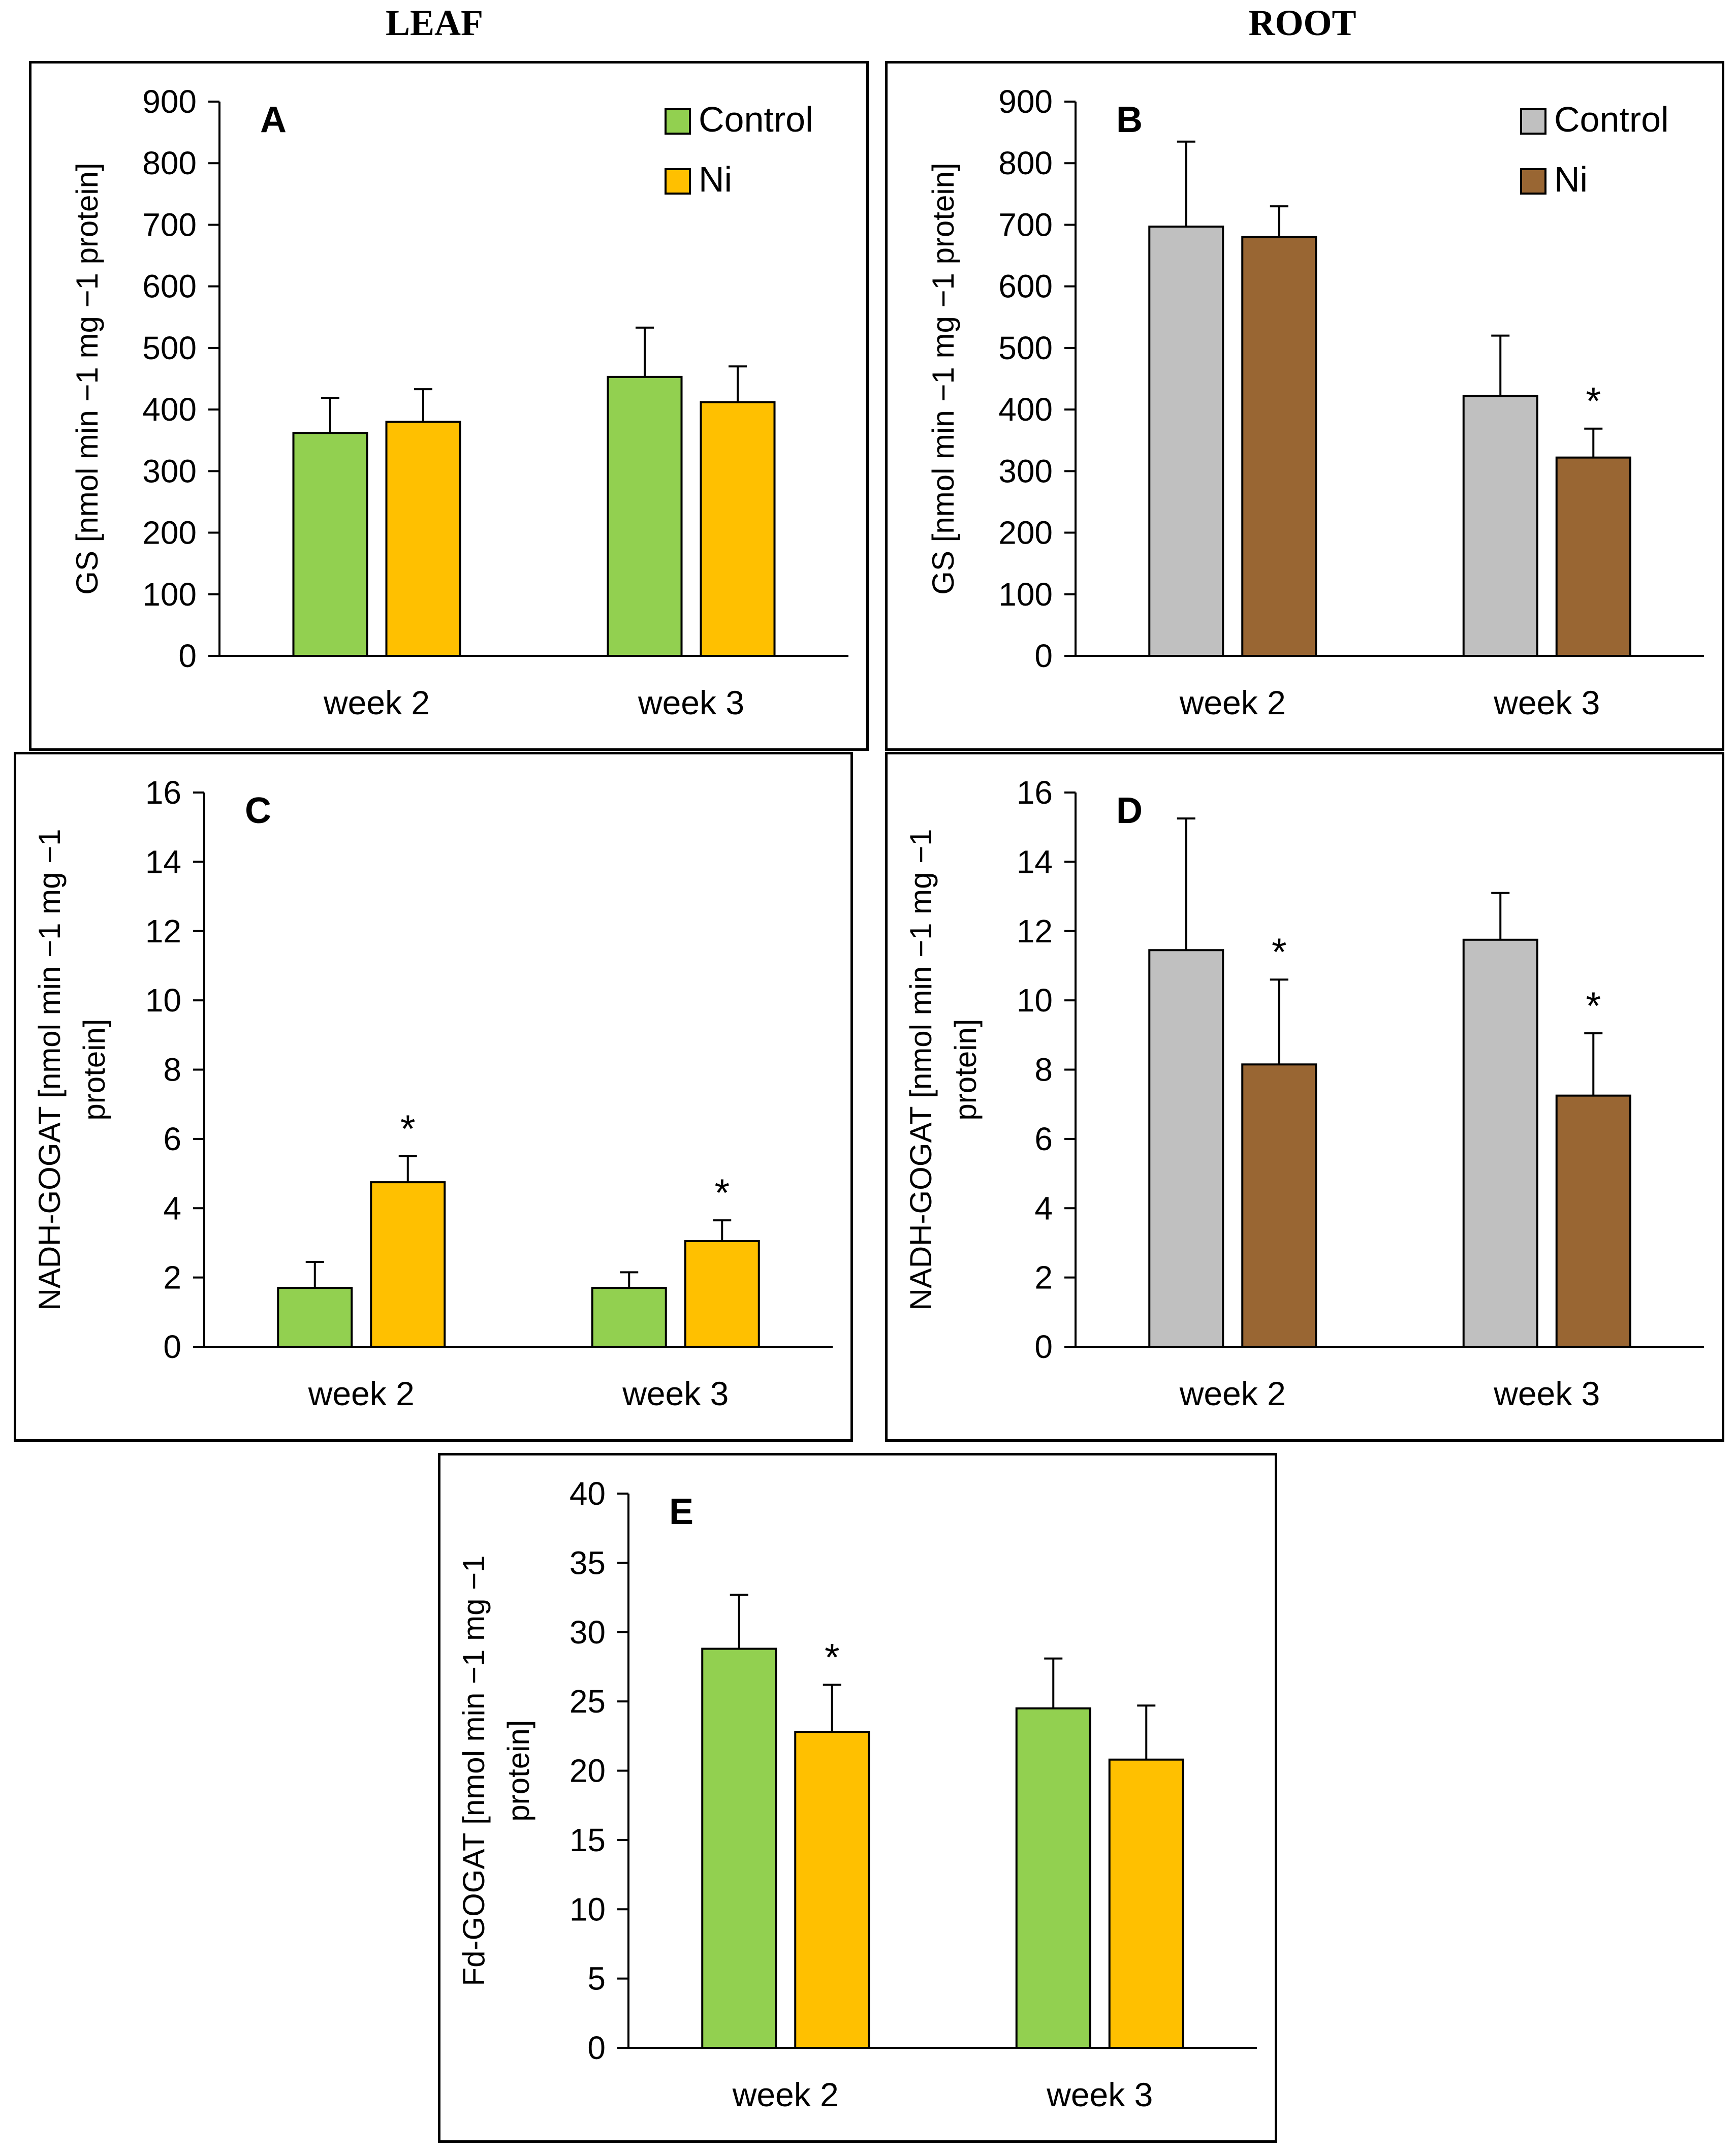 The width and height of the screenshot is (1736, 2153). I want to click on y-tick-label: 2, so click(172, 1277).